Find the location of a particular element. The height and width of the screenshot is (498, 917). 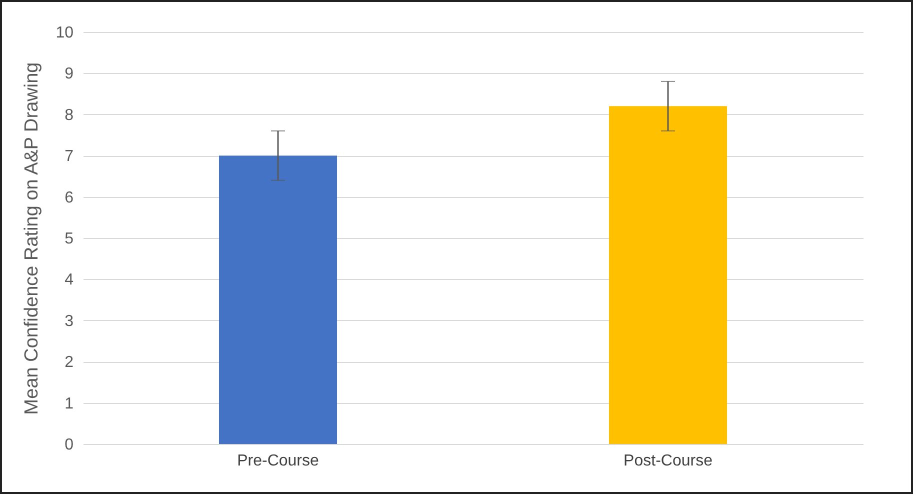

y-tick-label: 4 is located at coordinates (69, 280).